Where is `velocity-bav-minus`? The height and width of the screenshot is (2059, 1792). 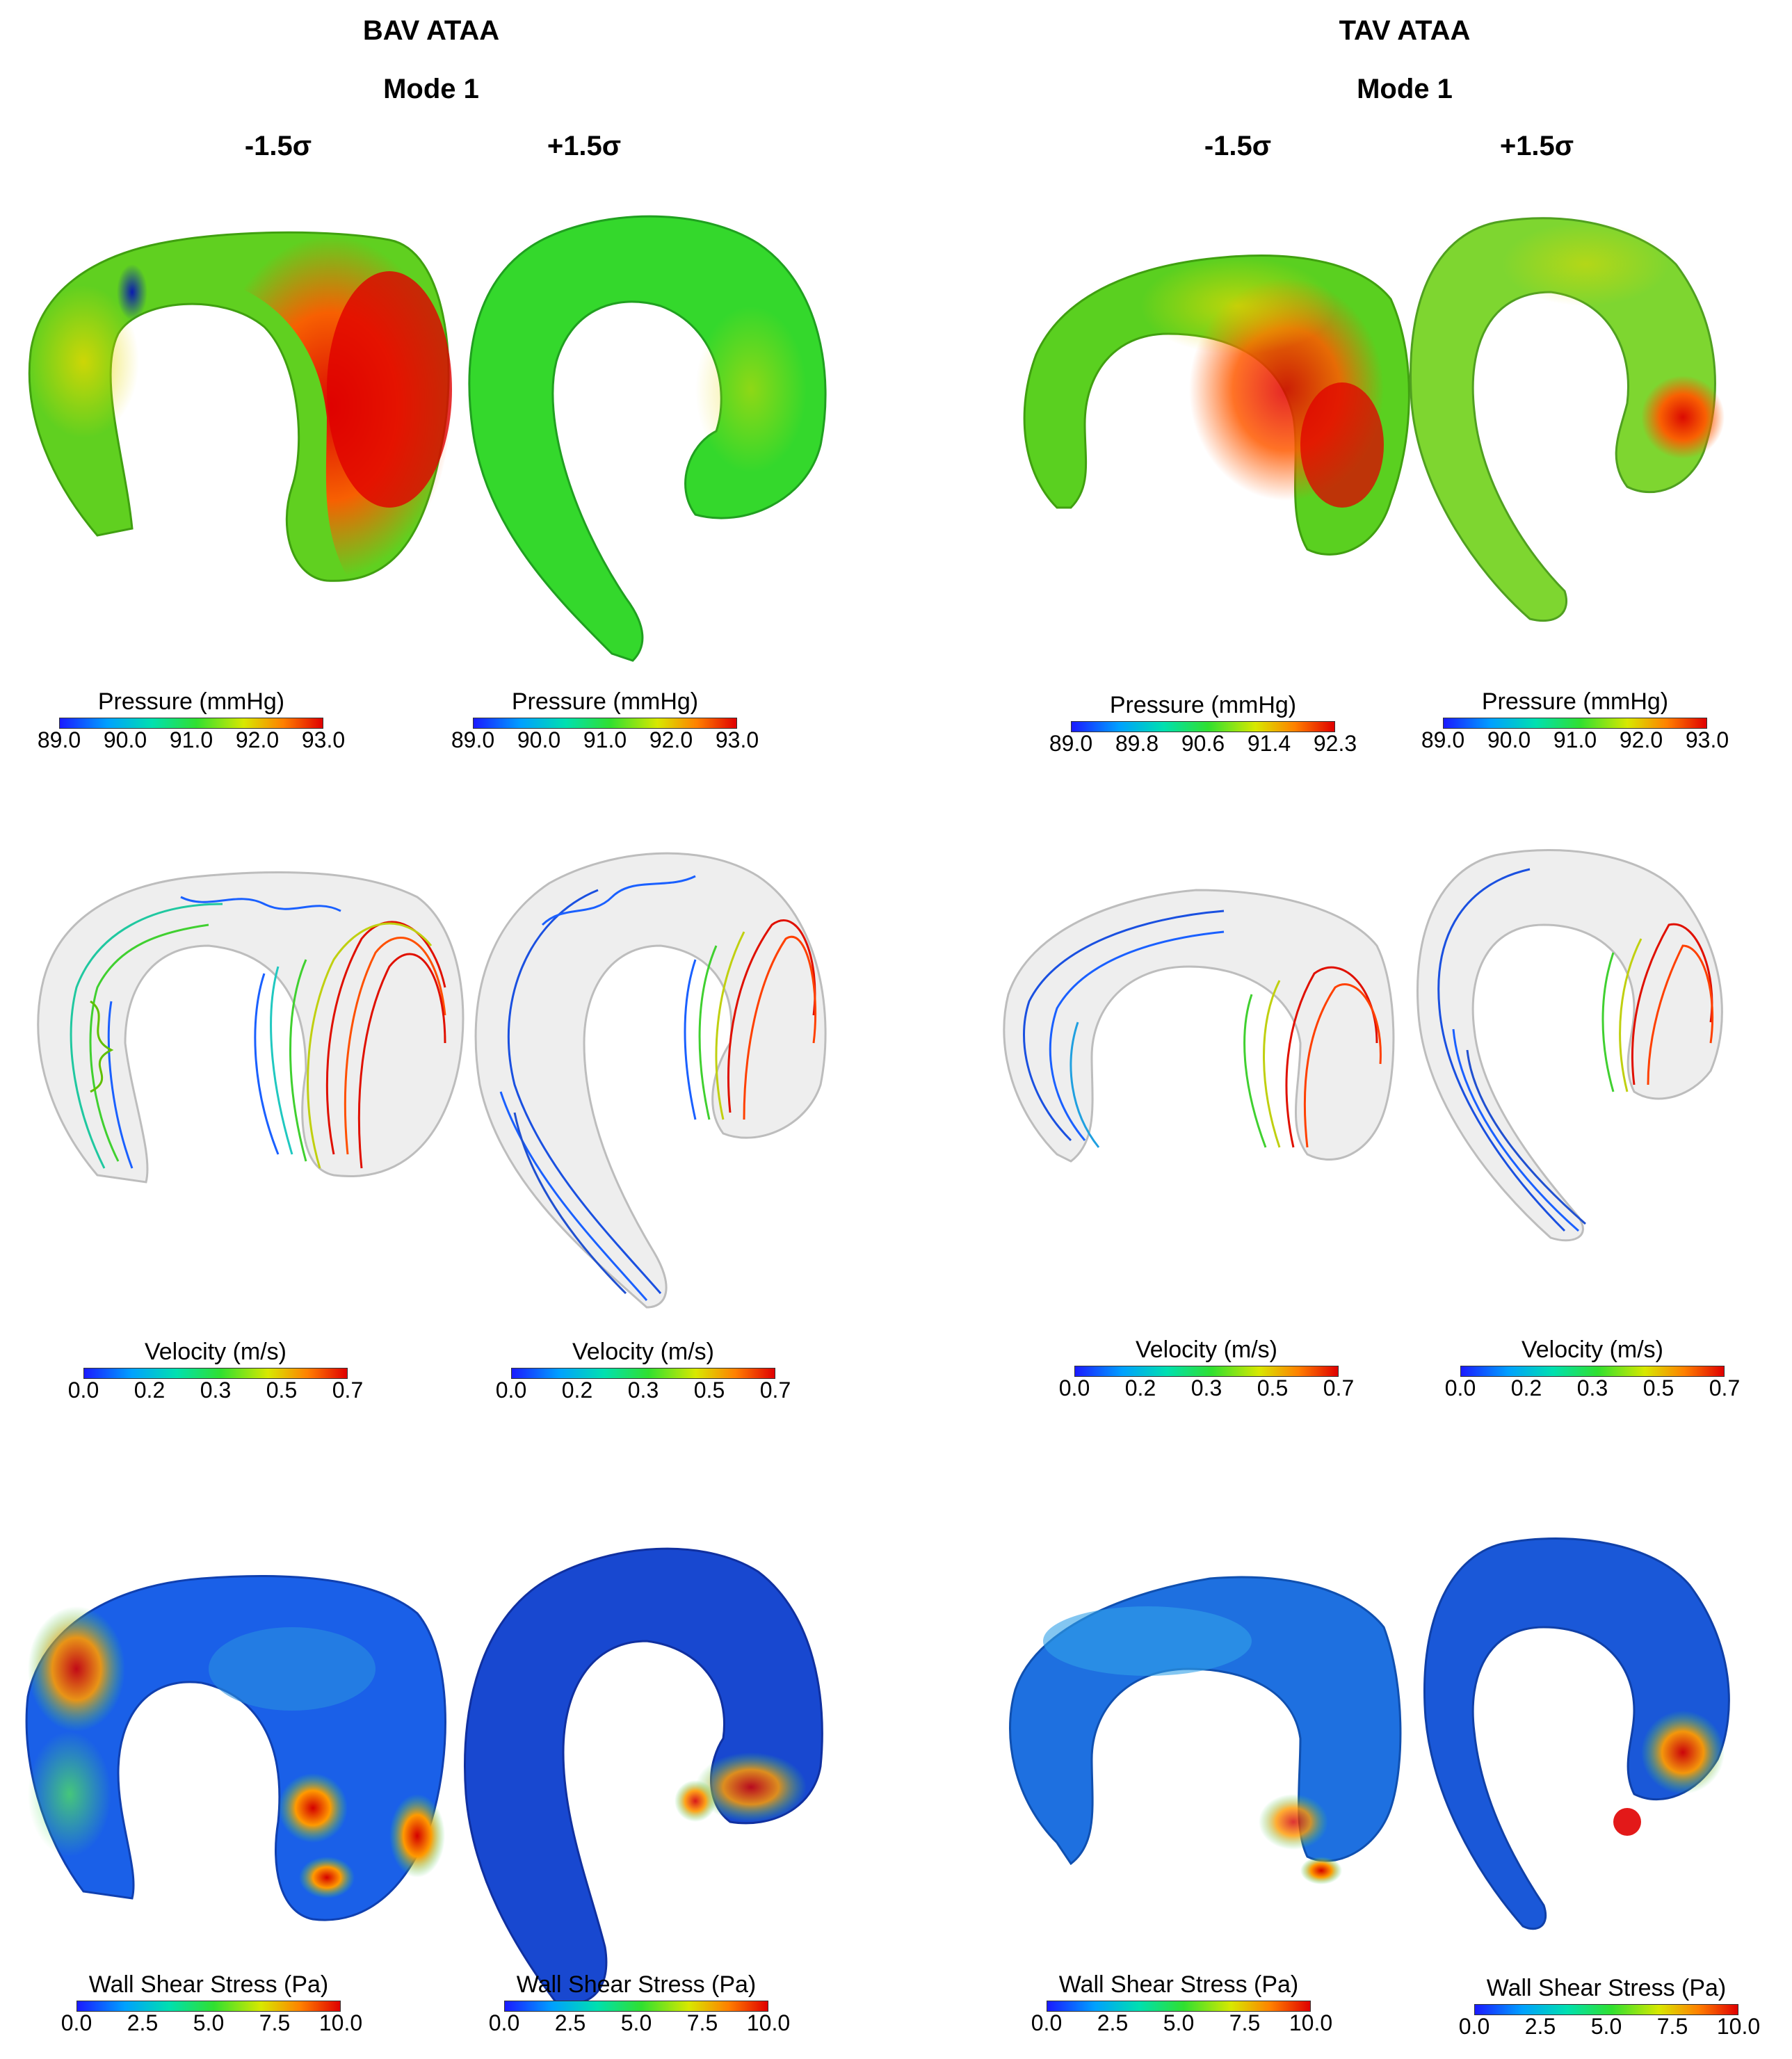
velocity-bav-minus is located at coordinates (251, 1027).